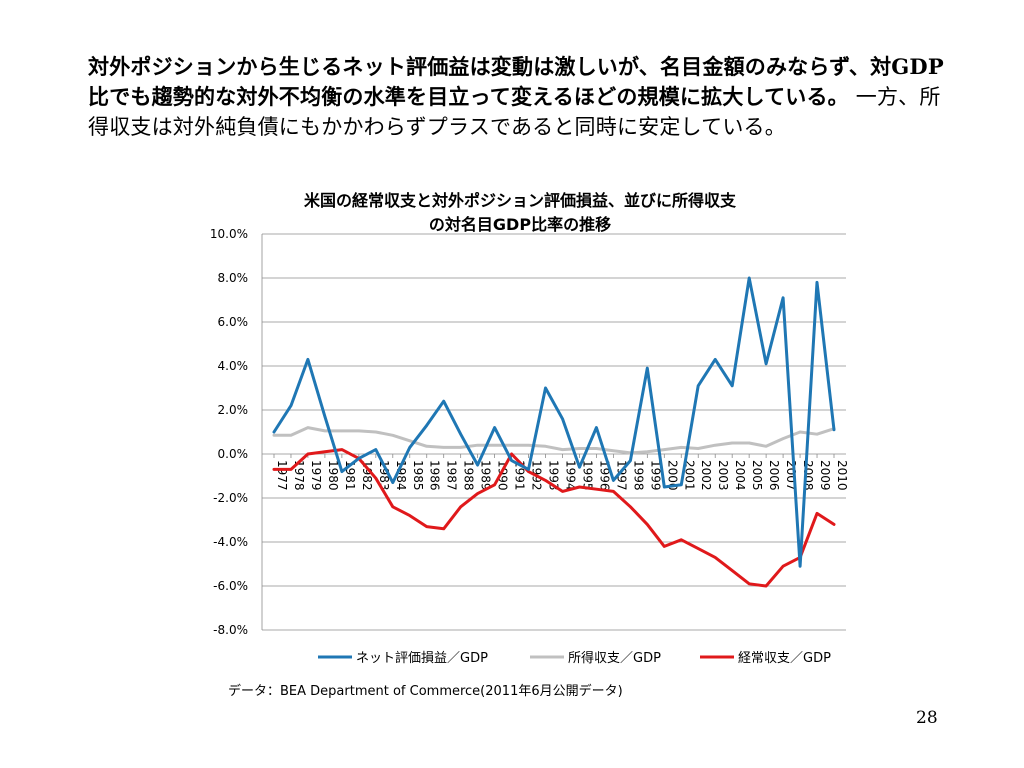  Describe the element at coordinates (614, 658) in the screenshot. I see `legend-label: 所得収支／GDP` at that location.